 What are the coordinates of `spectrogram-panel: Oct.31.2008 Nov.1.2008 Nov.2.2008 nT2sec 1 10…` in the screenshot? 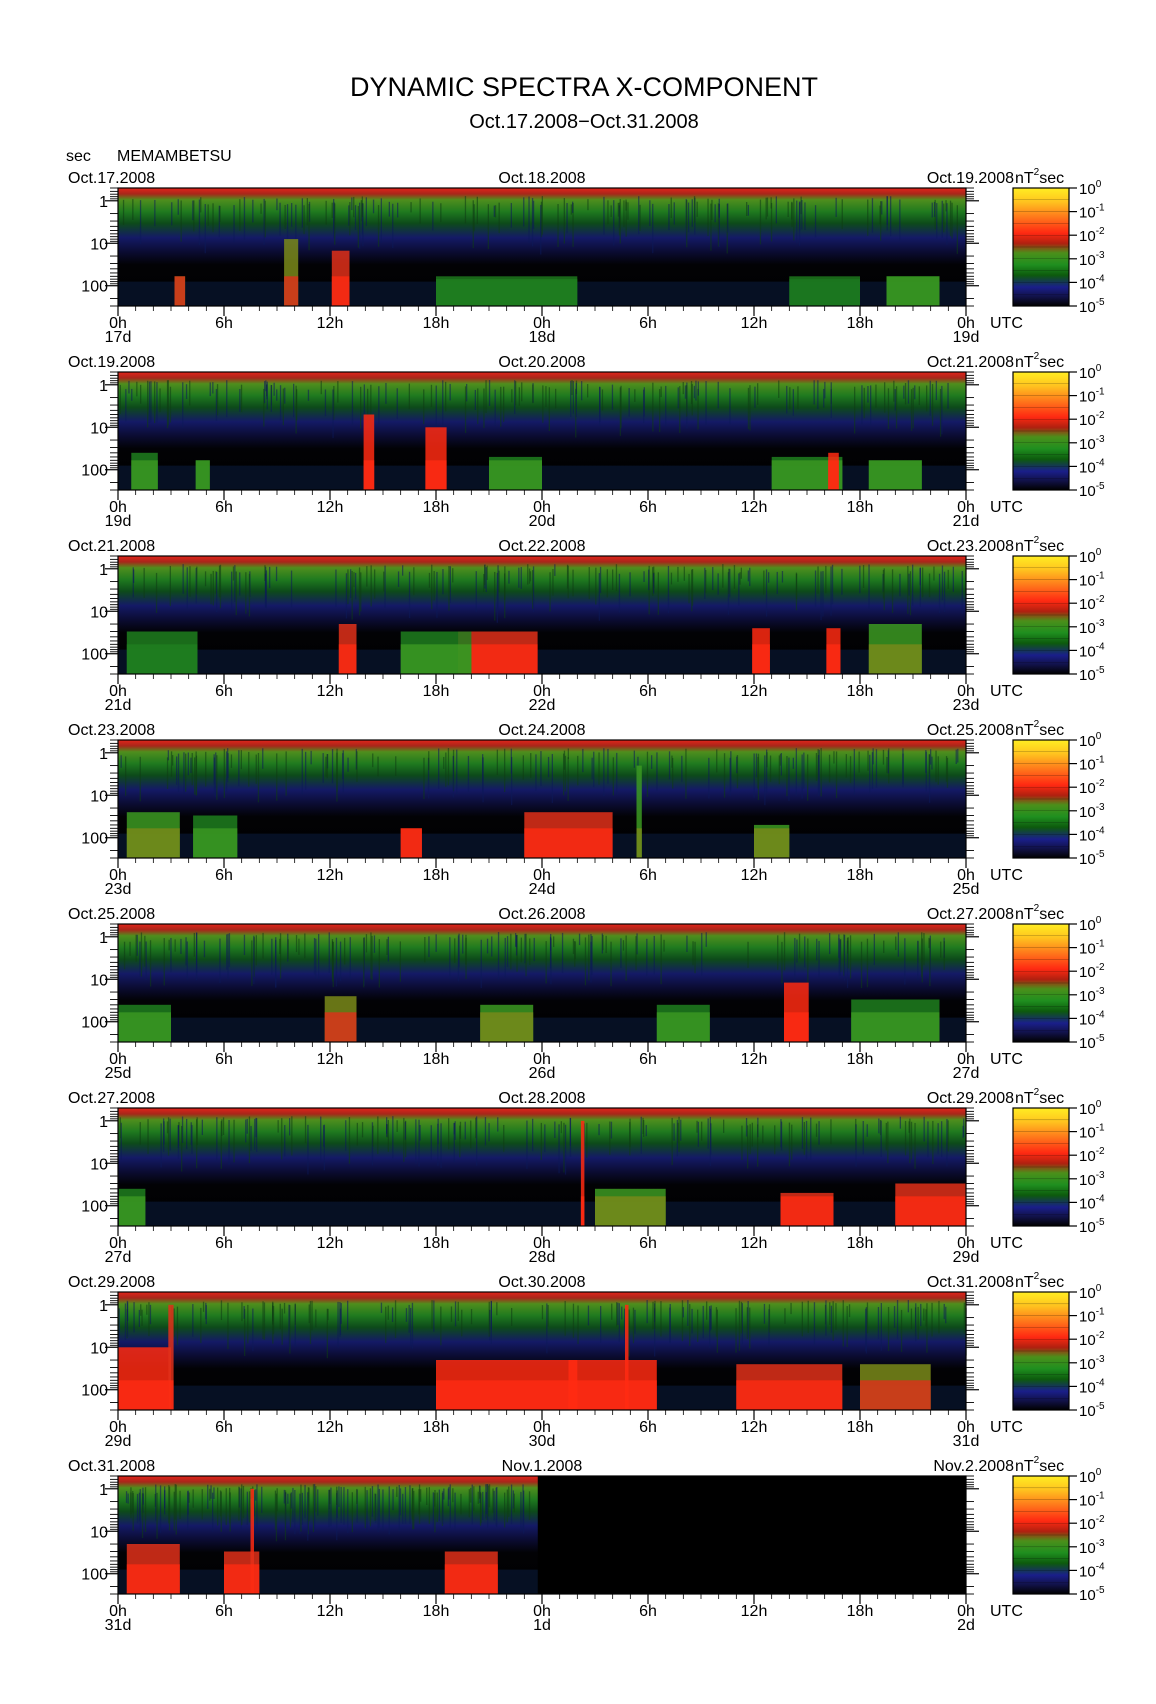 It's located at (586, 1544).